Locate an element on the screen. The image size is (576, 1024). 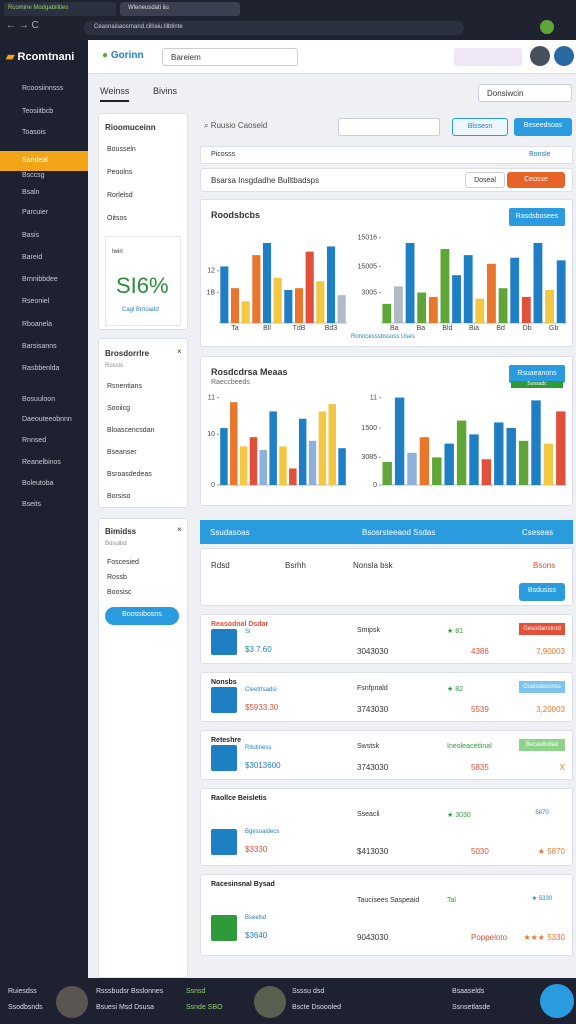
footer-text: Rsssbudsr Bsslonnes is located at coordinates (130, 991).